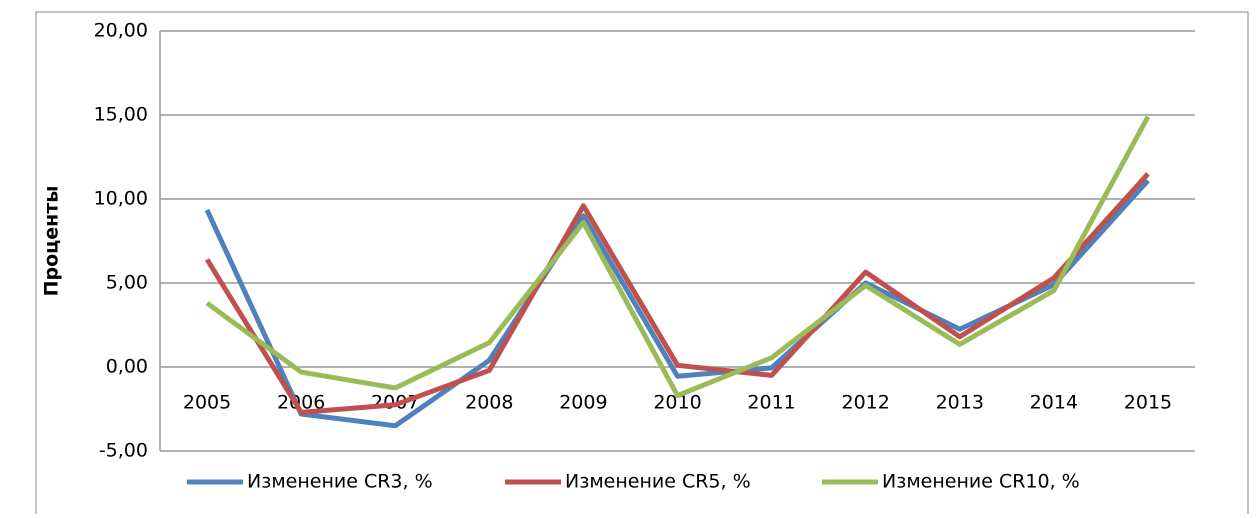 The image size is (1258, 518). I want to click on x-tick-label: 2011, so click(771, 403).